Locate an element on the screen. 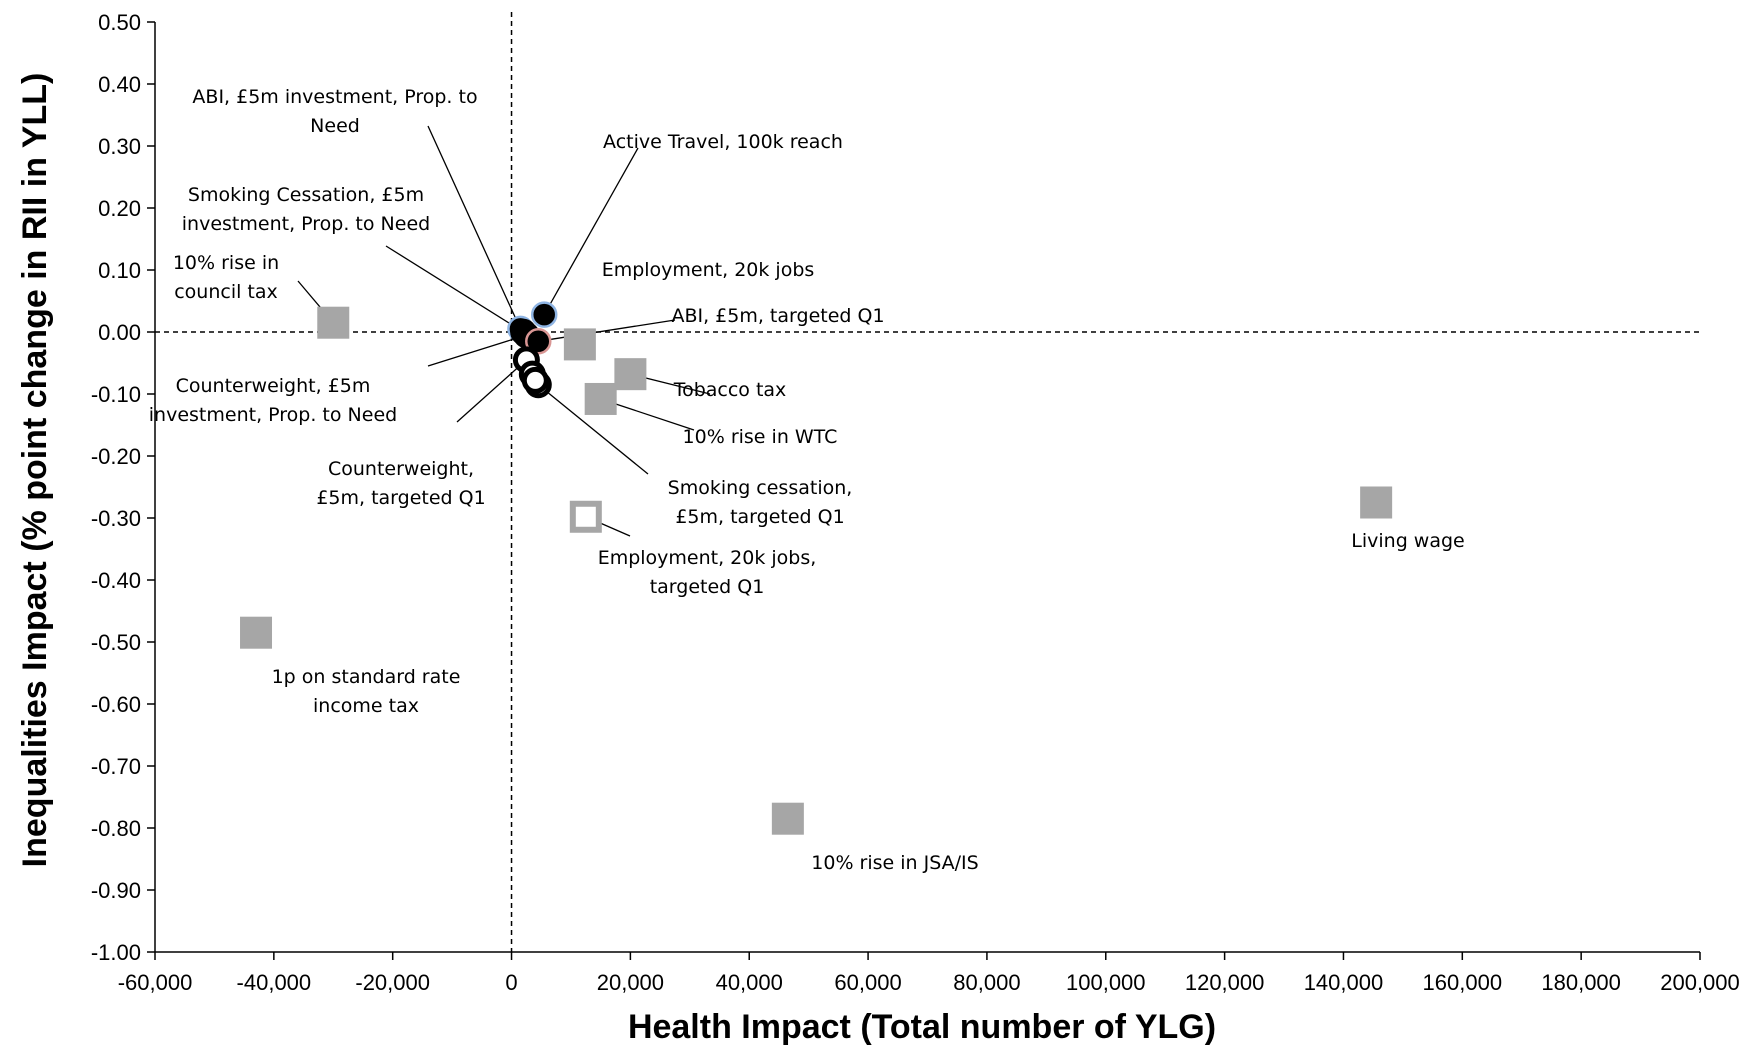 The height and width of the screenshot is (1056, 1756). x-axis-title: Health Impact (Total number of YLG) is located at coordinates (922, 1027).